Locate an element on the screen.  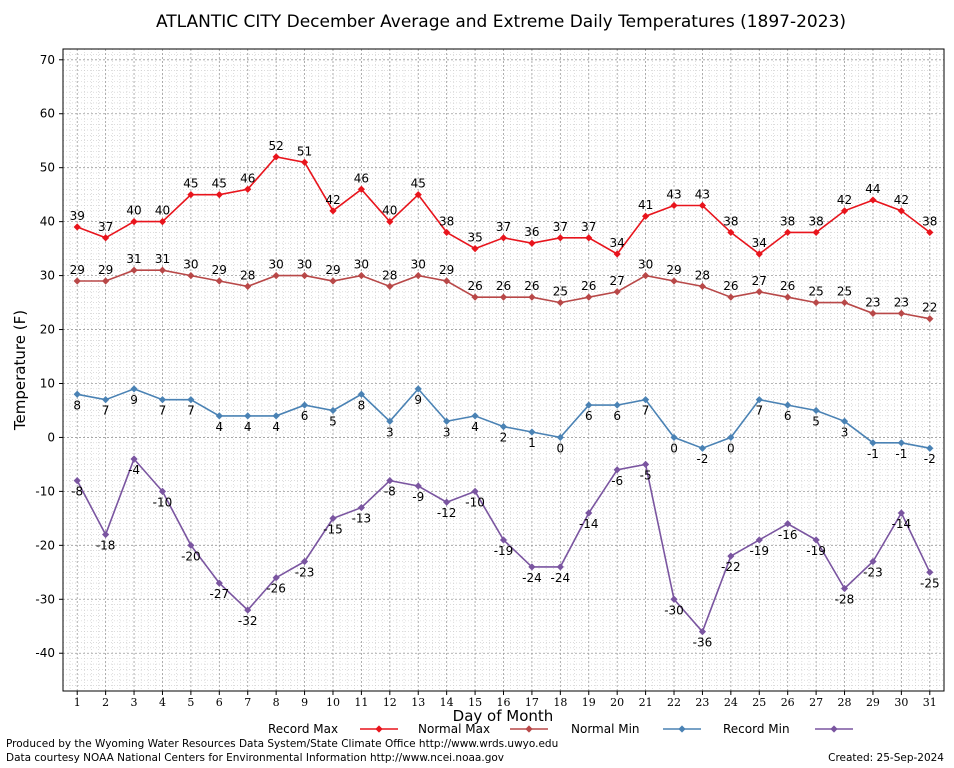
legend-label-normal-max: Normal Max is located at coordinates (454, 729).